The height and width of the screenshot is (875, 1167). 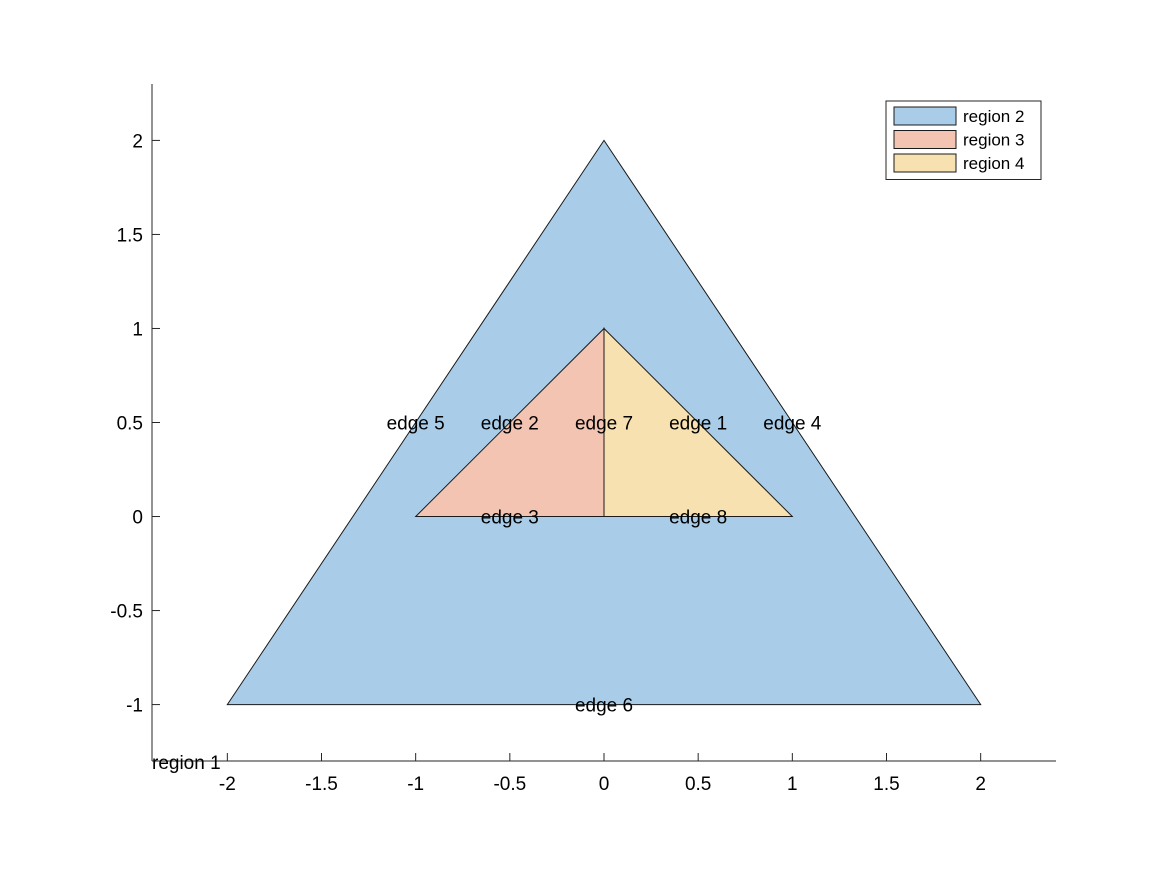 I want to click on y-tick-label: -1, so click(x=134, y=706).